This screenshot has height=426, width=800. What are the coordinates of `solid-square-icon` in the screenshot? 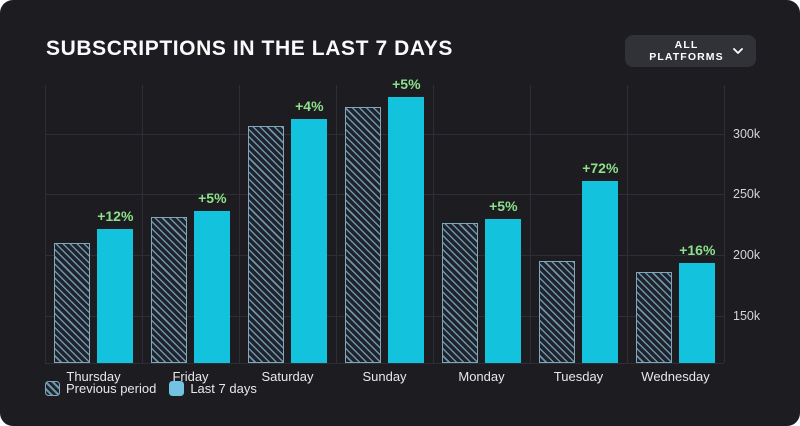 It's located at (177, 388).